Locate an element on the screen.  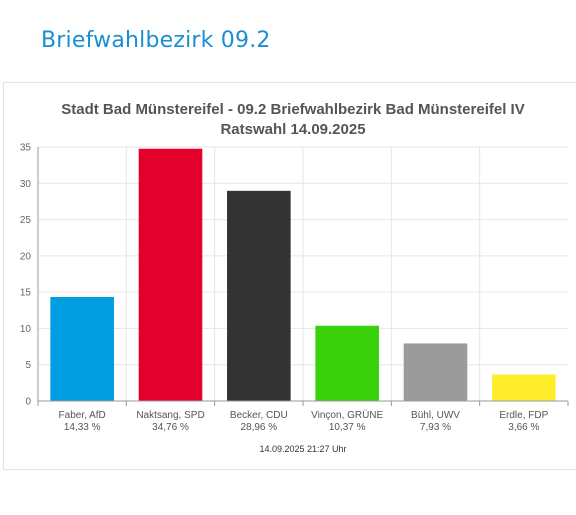
percent-label: 34,76 % is located at coordinates (170, 427).